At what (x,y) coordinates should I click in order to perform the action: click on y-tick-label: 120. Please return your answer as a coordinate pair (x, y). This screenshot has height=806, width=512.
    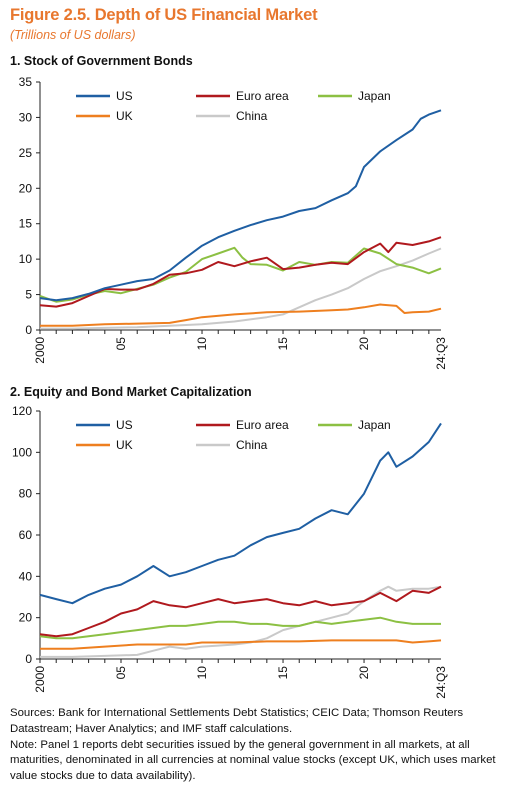
    Looking at the image, I should click on (22, 411).